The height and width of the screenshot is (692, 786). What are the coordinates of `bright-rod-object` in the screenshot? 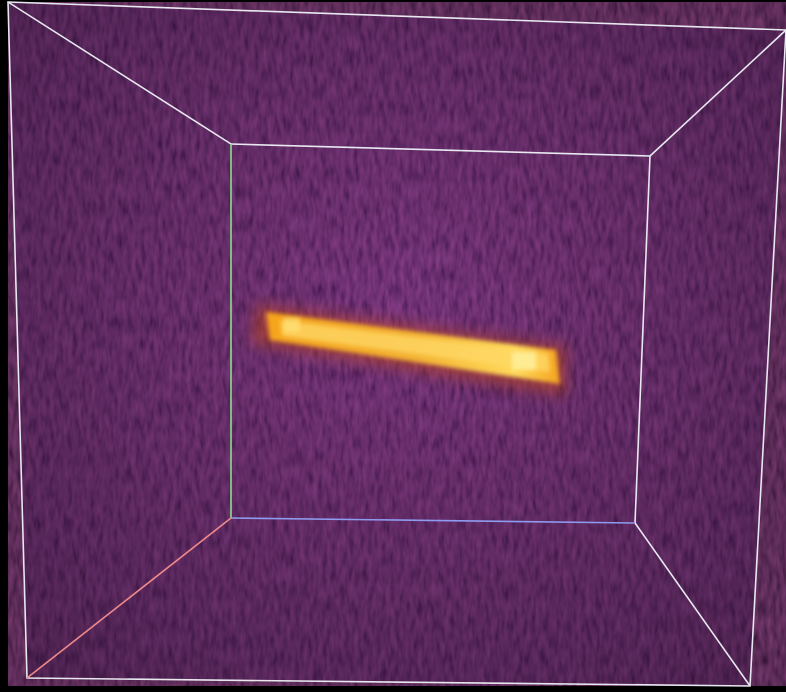 It's located at (409, 350).